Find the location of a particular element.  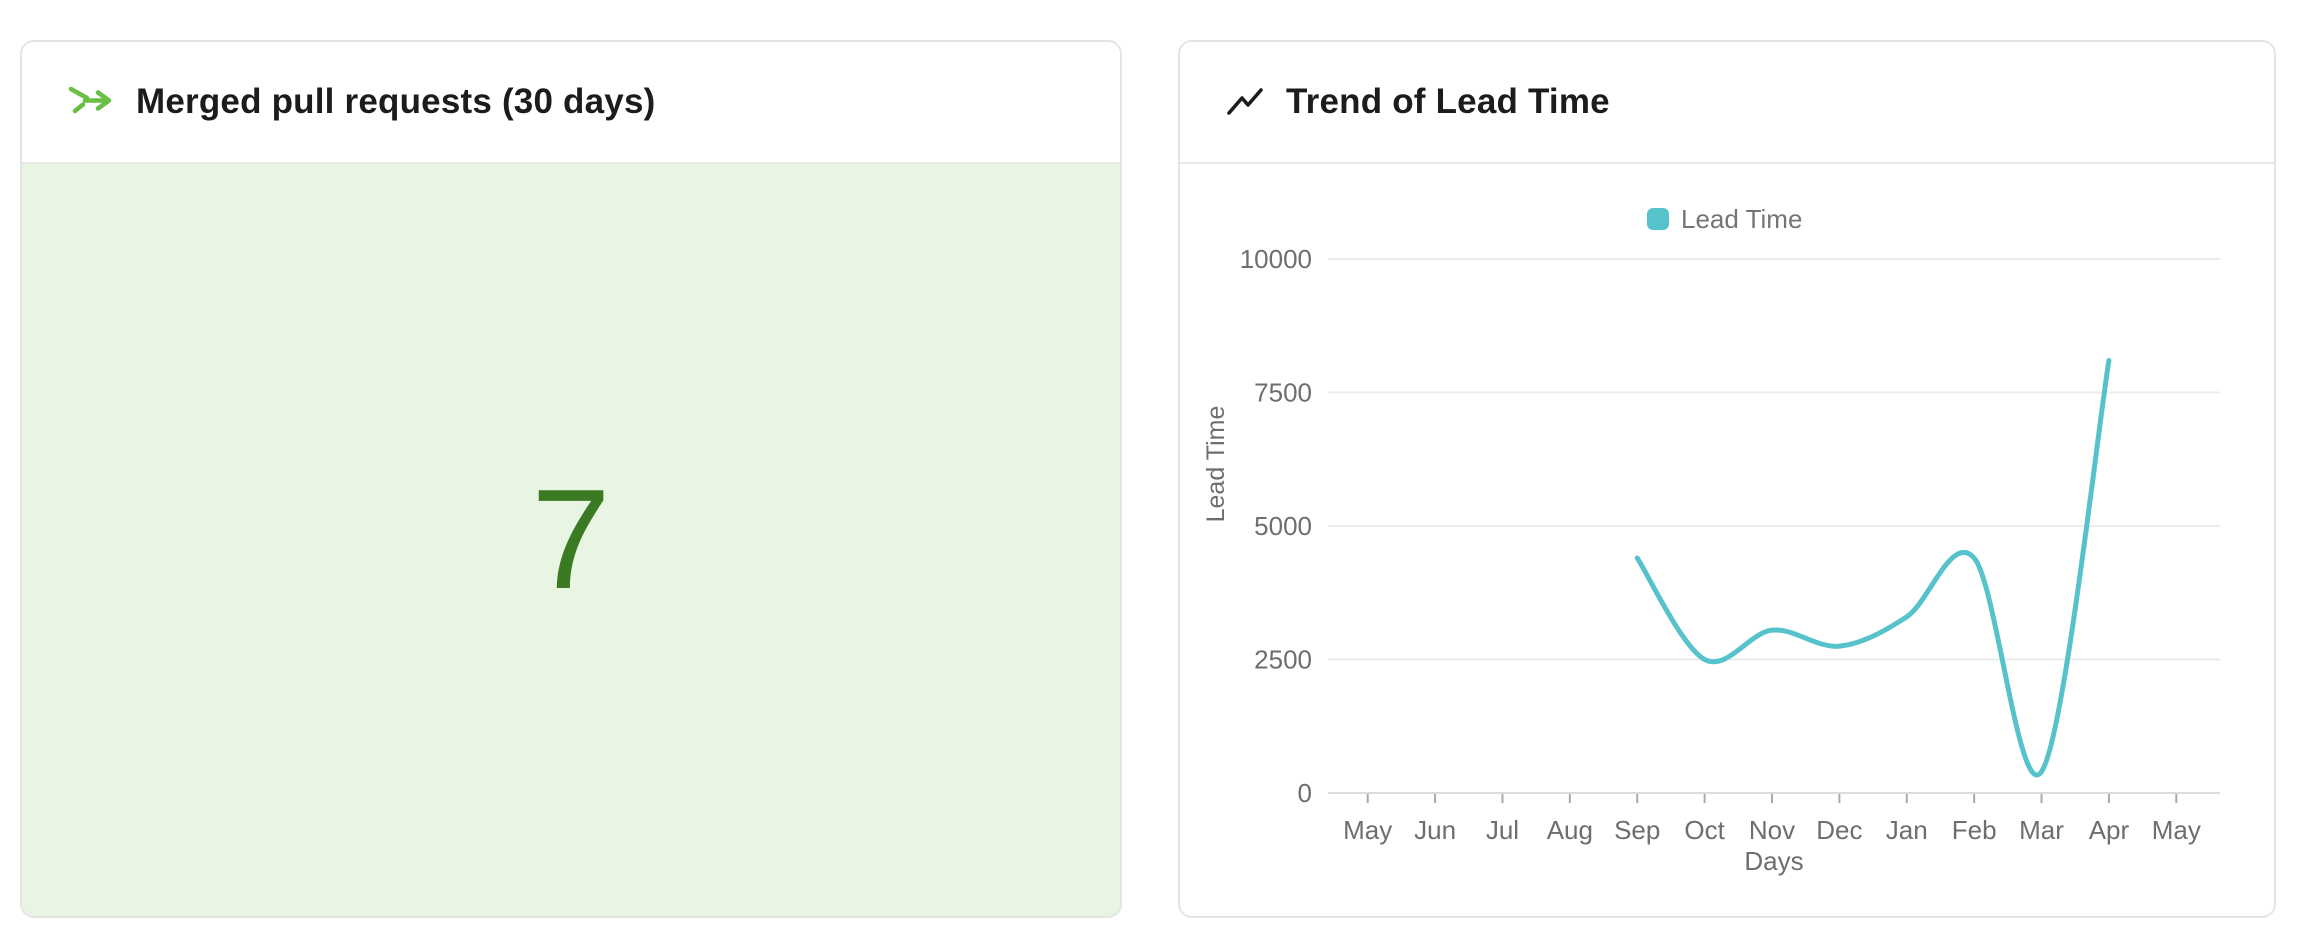

legend-item-lead-time: Lead Time is located at coordinates (1724, 219).